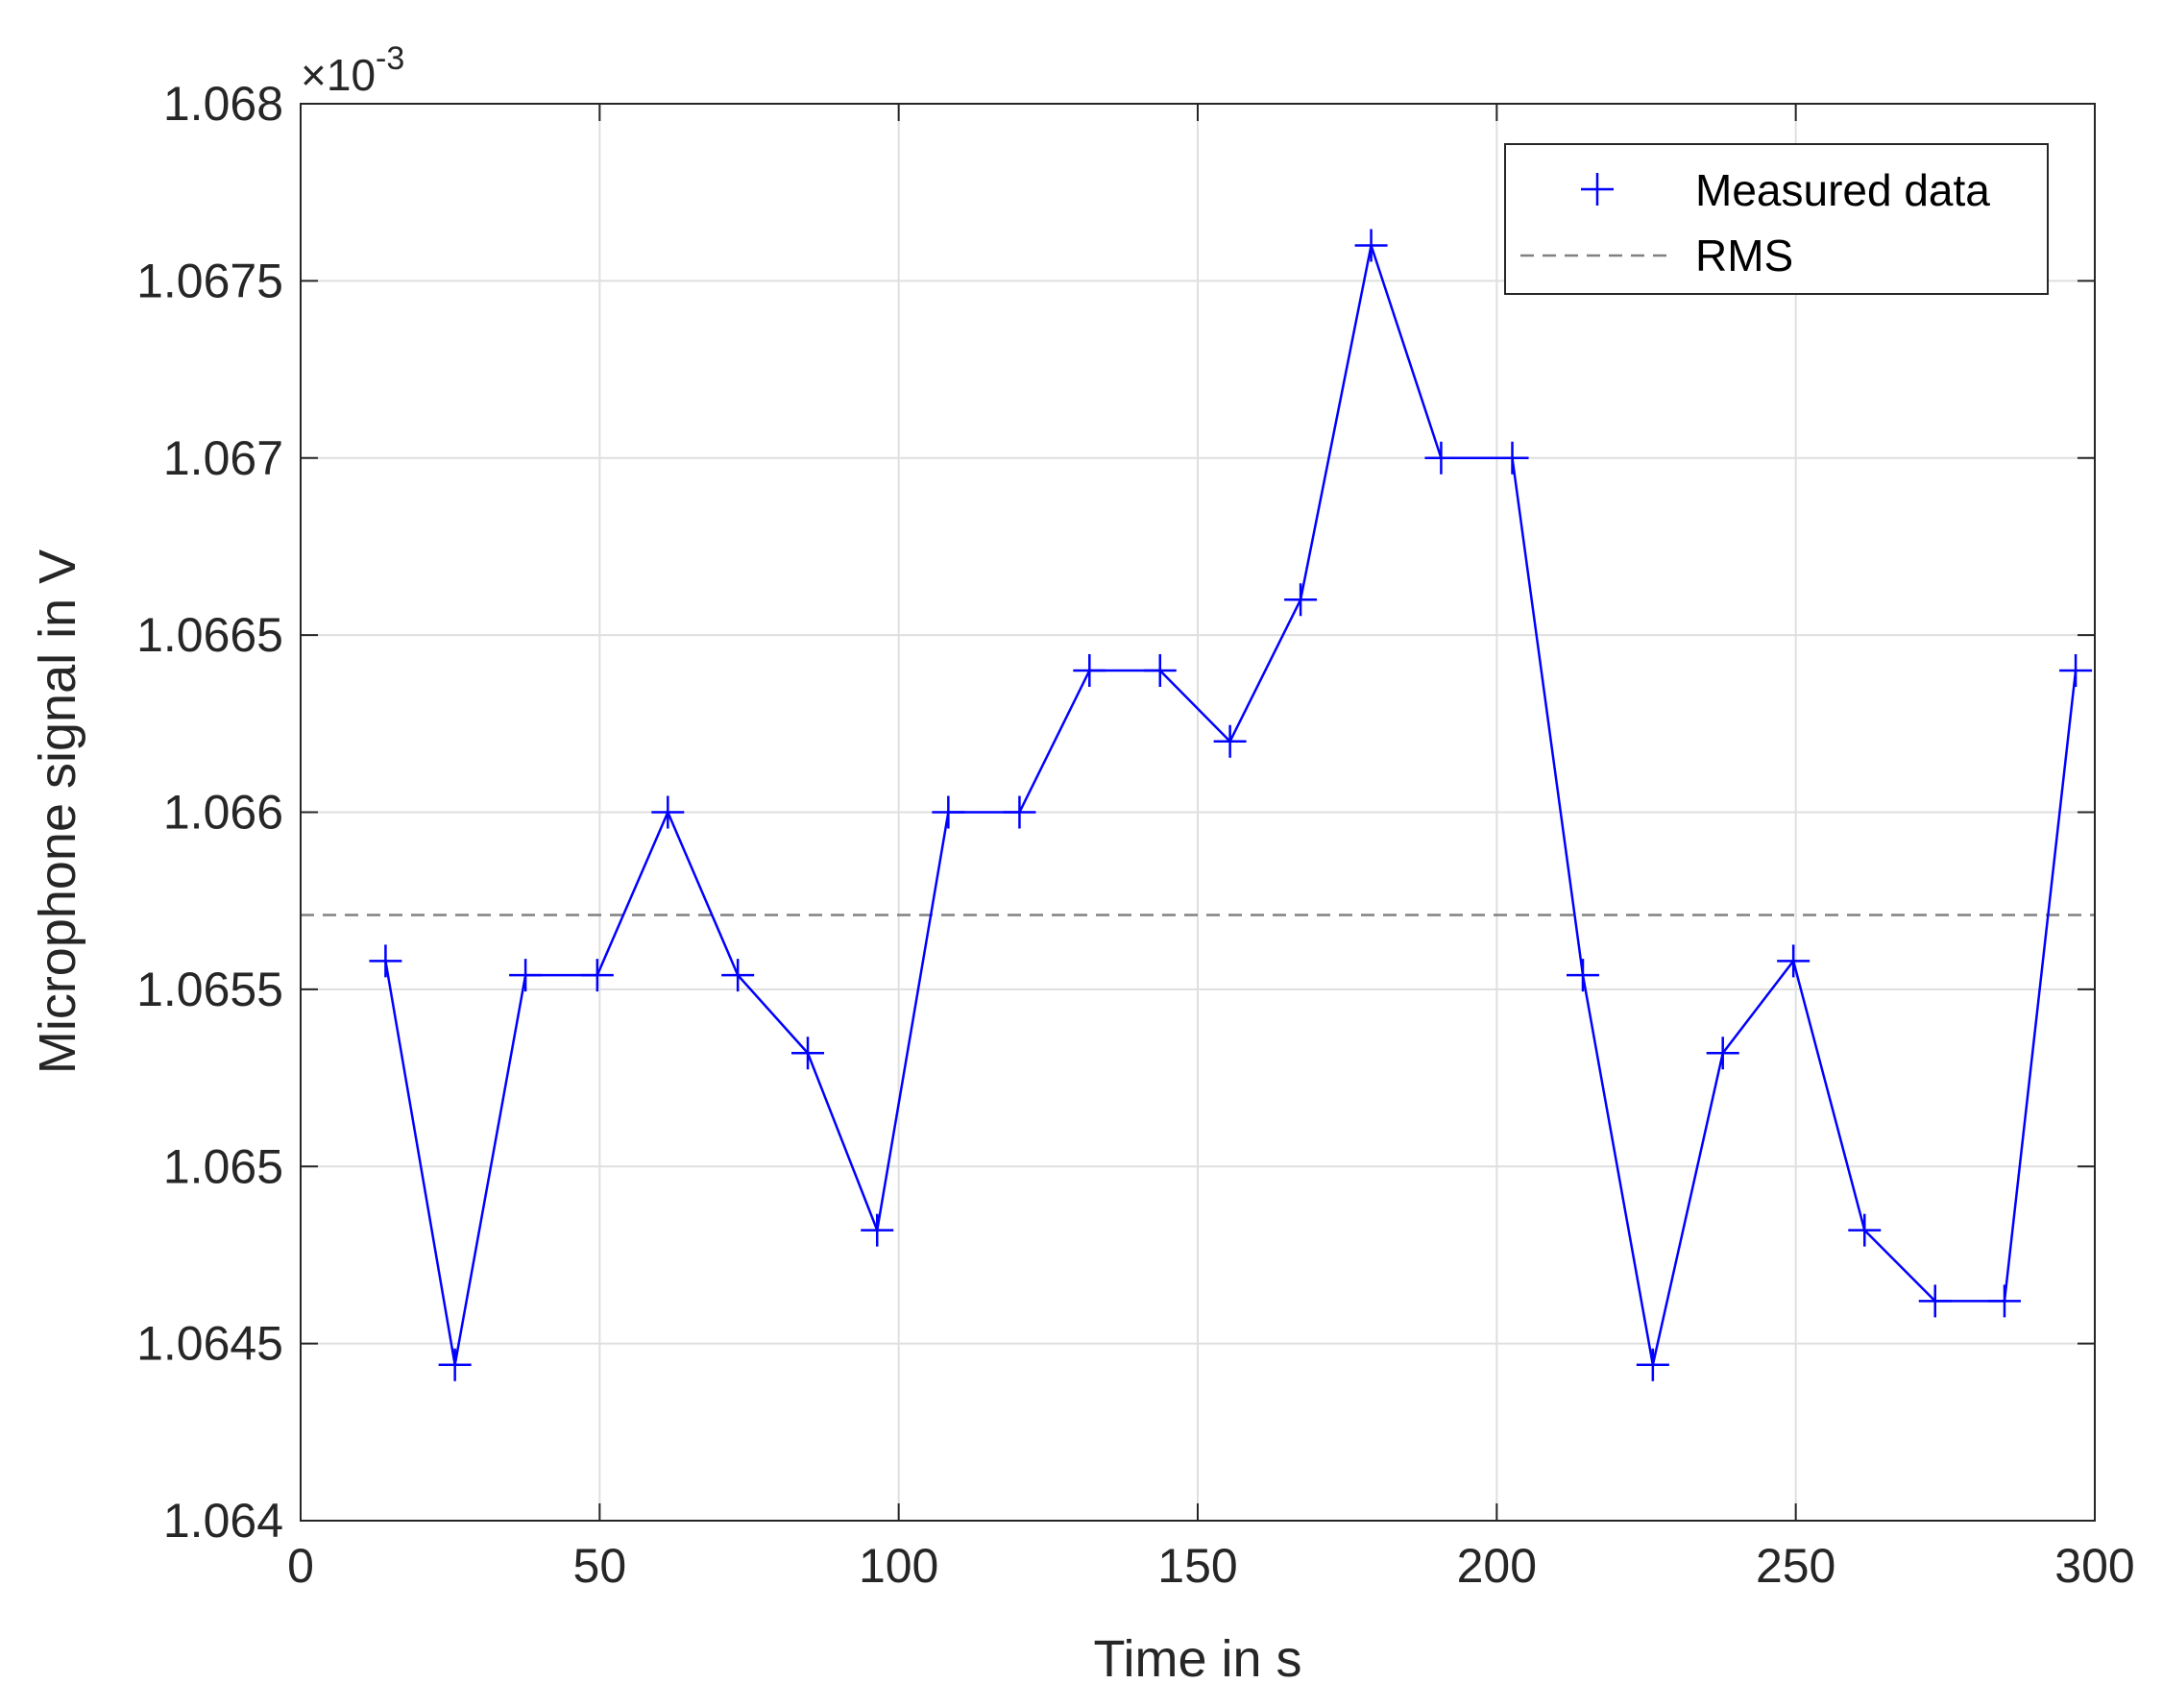  Describe the element at coordinates (209, 635) in the screenshot. I see `y-tick-label: 1.0665` at that location.